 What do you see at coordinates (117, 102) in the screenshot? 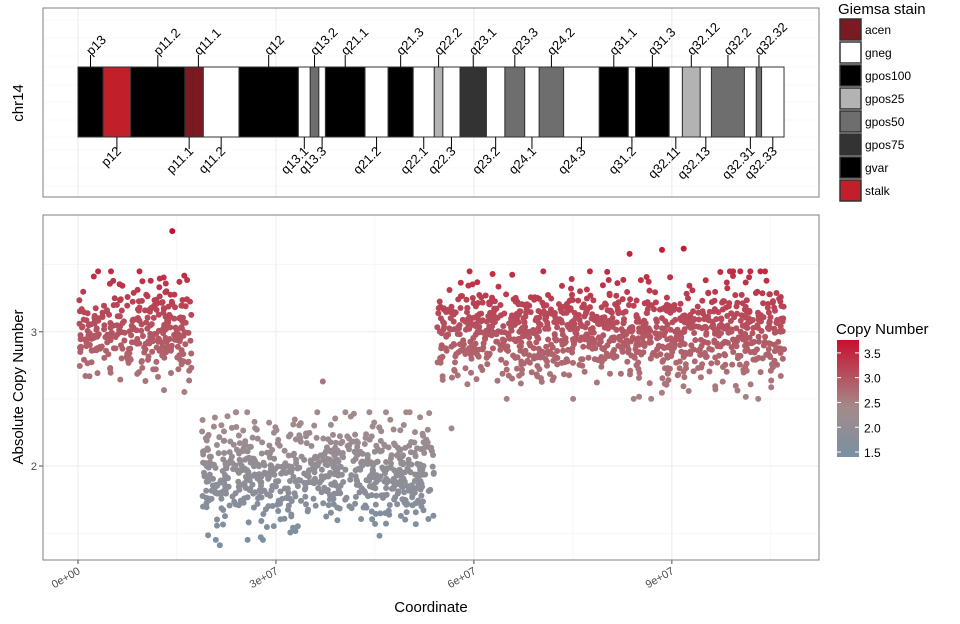
I see `band-p12` at bounding box center [117, 102].